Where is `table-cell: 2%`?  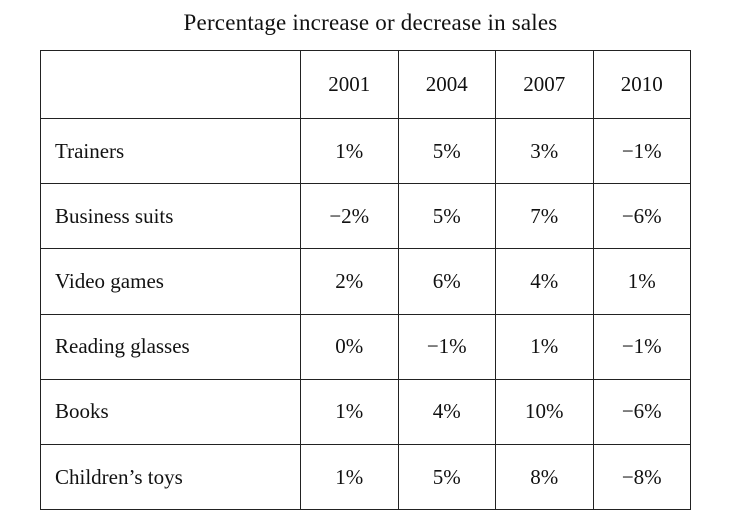
table-cell: 2% is located at coordinates (349, 281).